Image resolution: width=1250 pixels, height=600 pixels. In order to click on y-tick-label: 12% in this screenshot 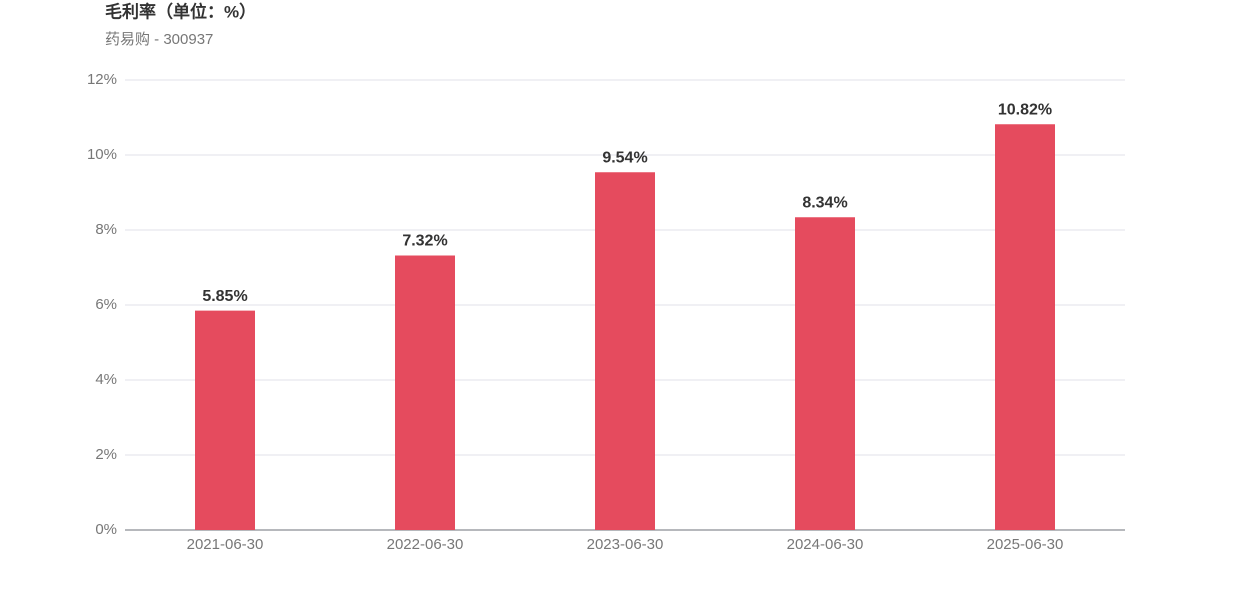, I will do `click(102, 79)`.